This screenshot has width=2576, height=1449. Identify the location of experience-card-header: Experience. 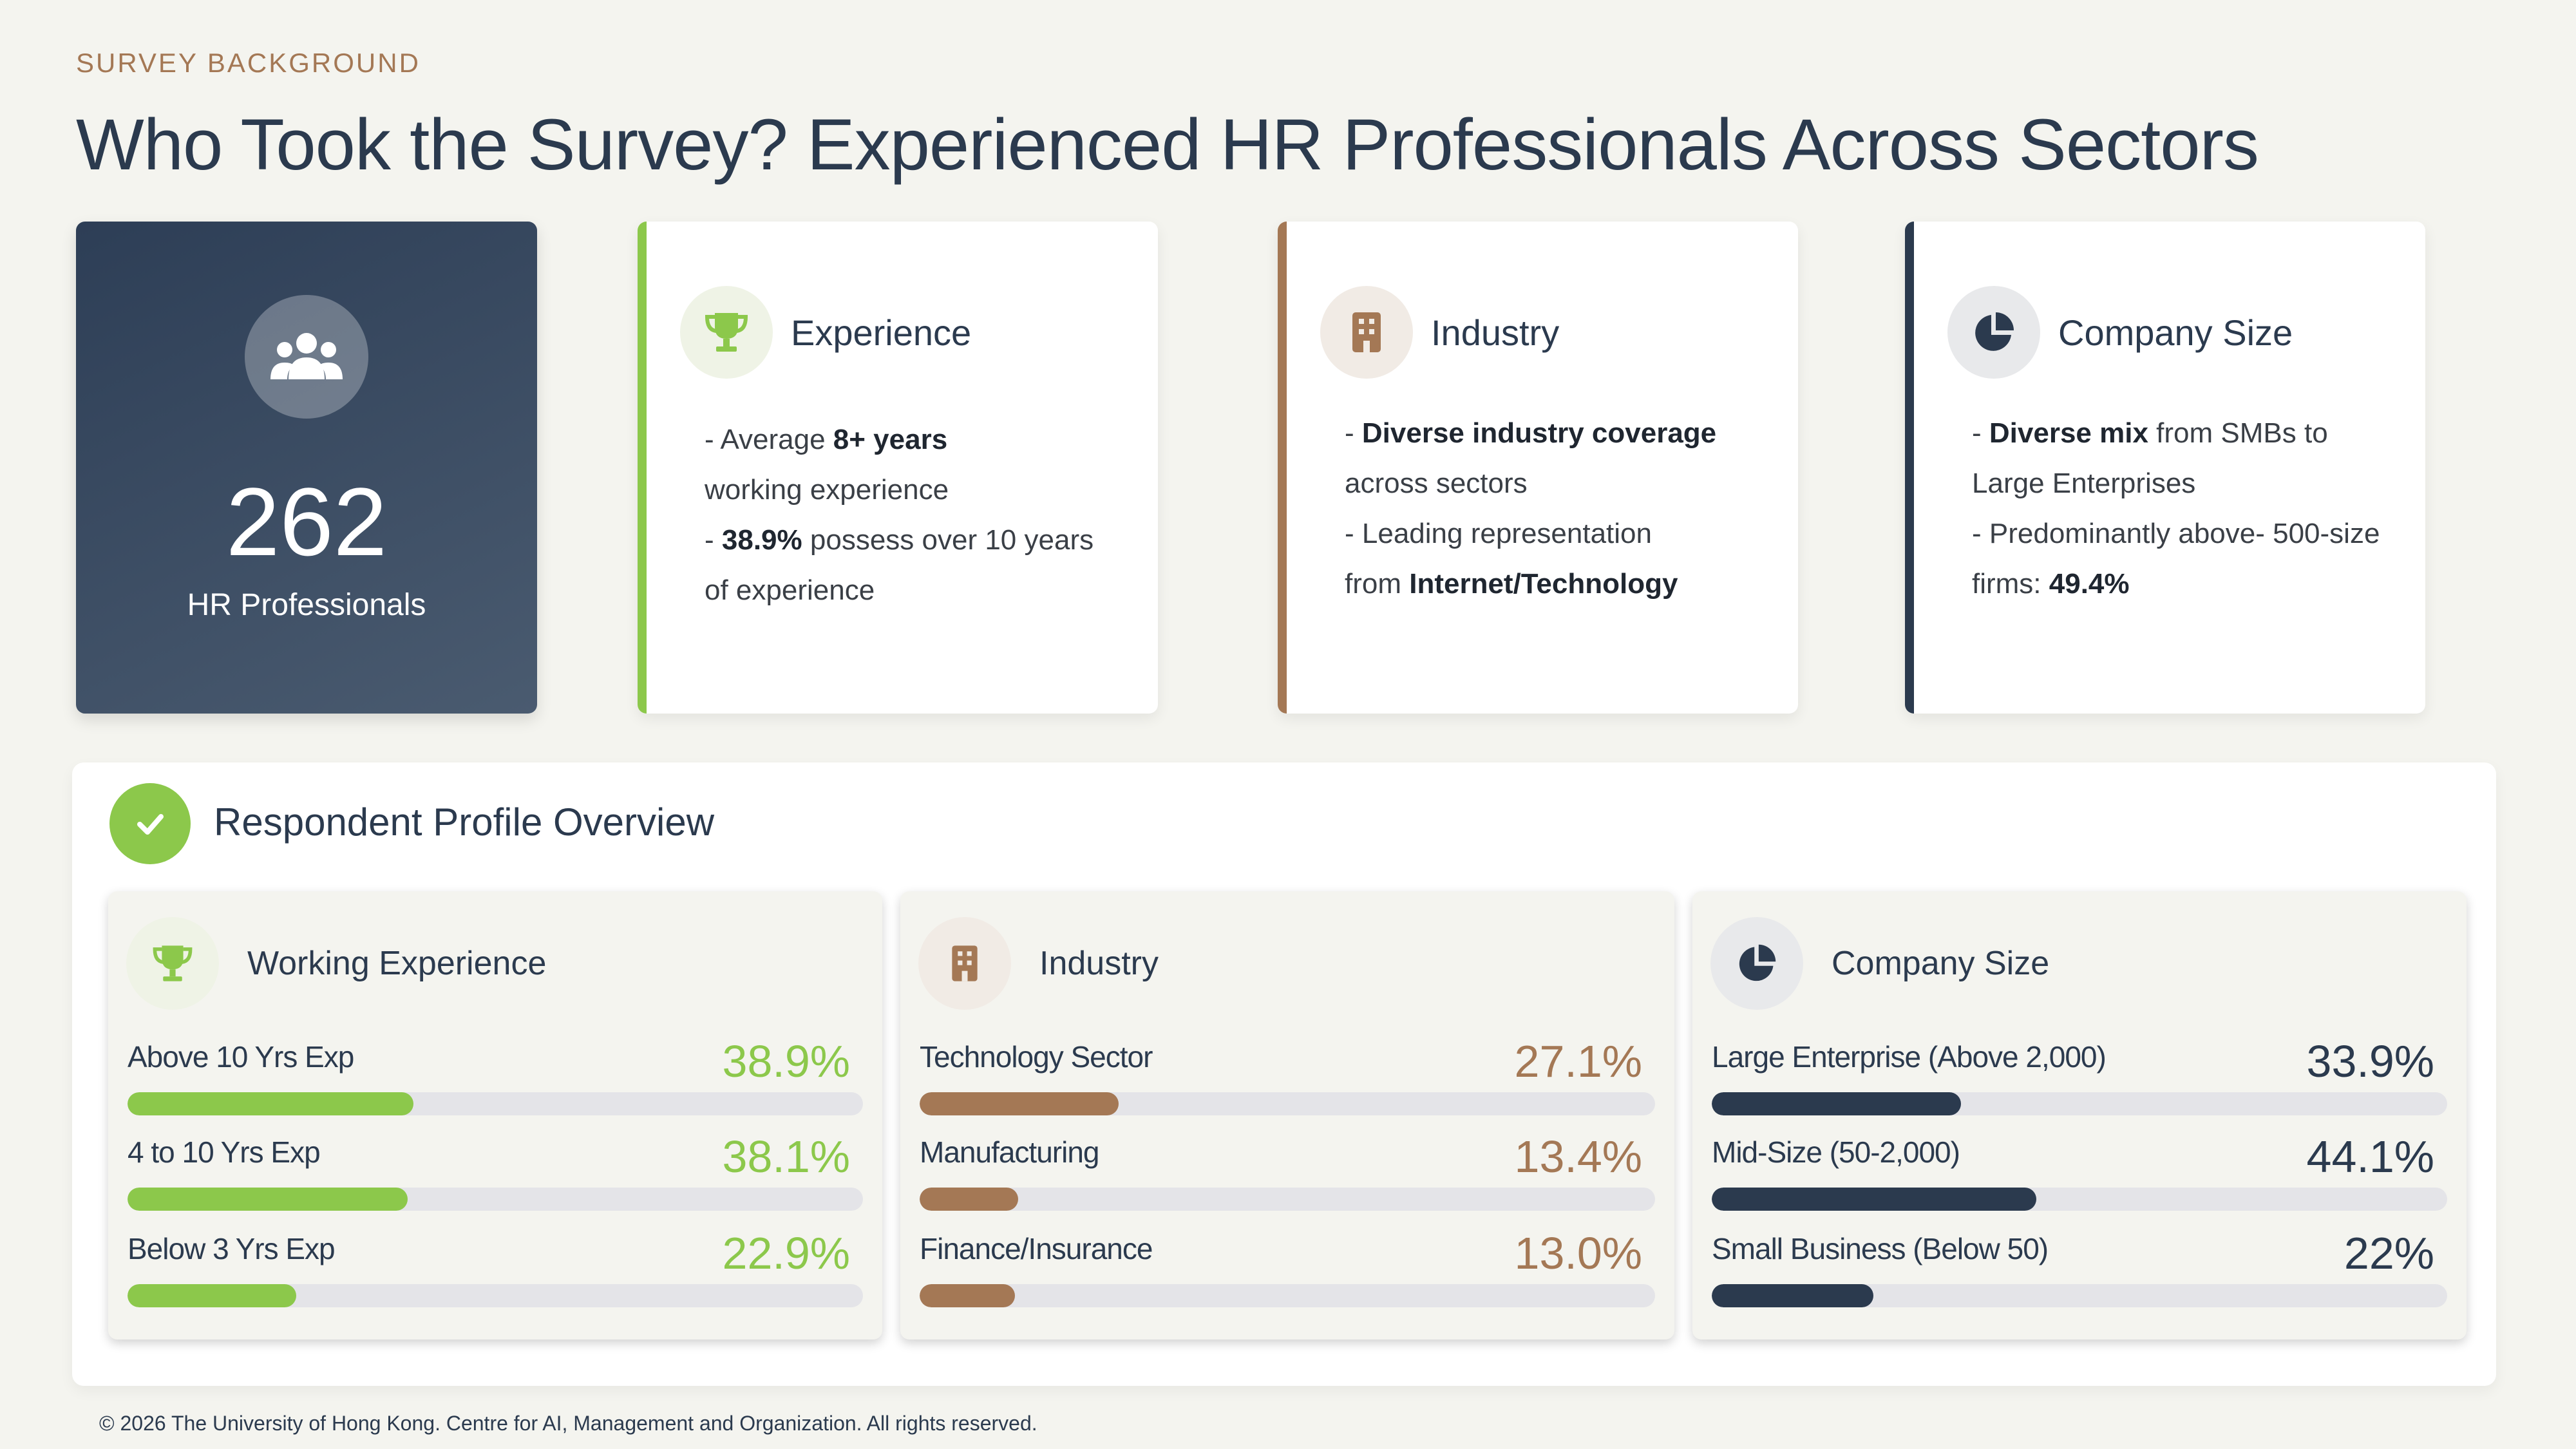
(825, 333).